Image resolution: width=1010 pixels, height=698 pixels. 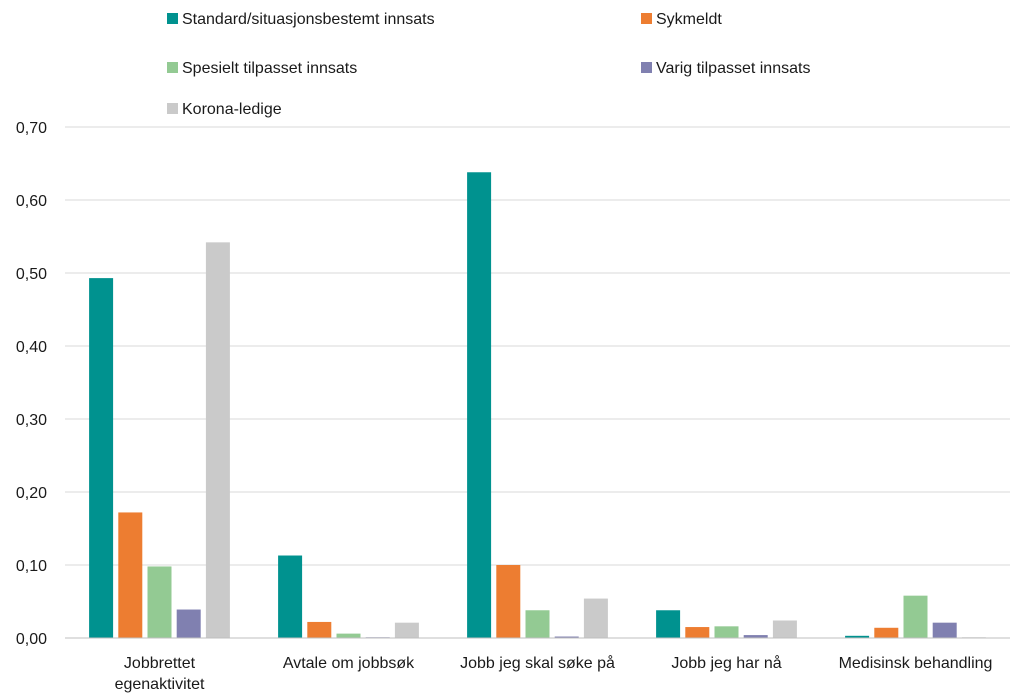 I want to click on y-tick-label: 0,20, so click(x=31, y=493).